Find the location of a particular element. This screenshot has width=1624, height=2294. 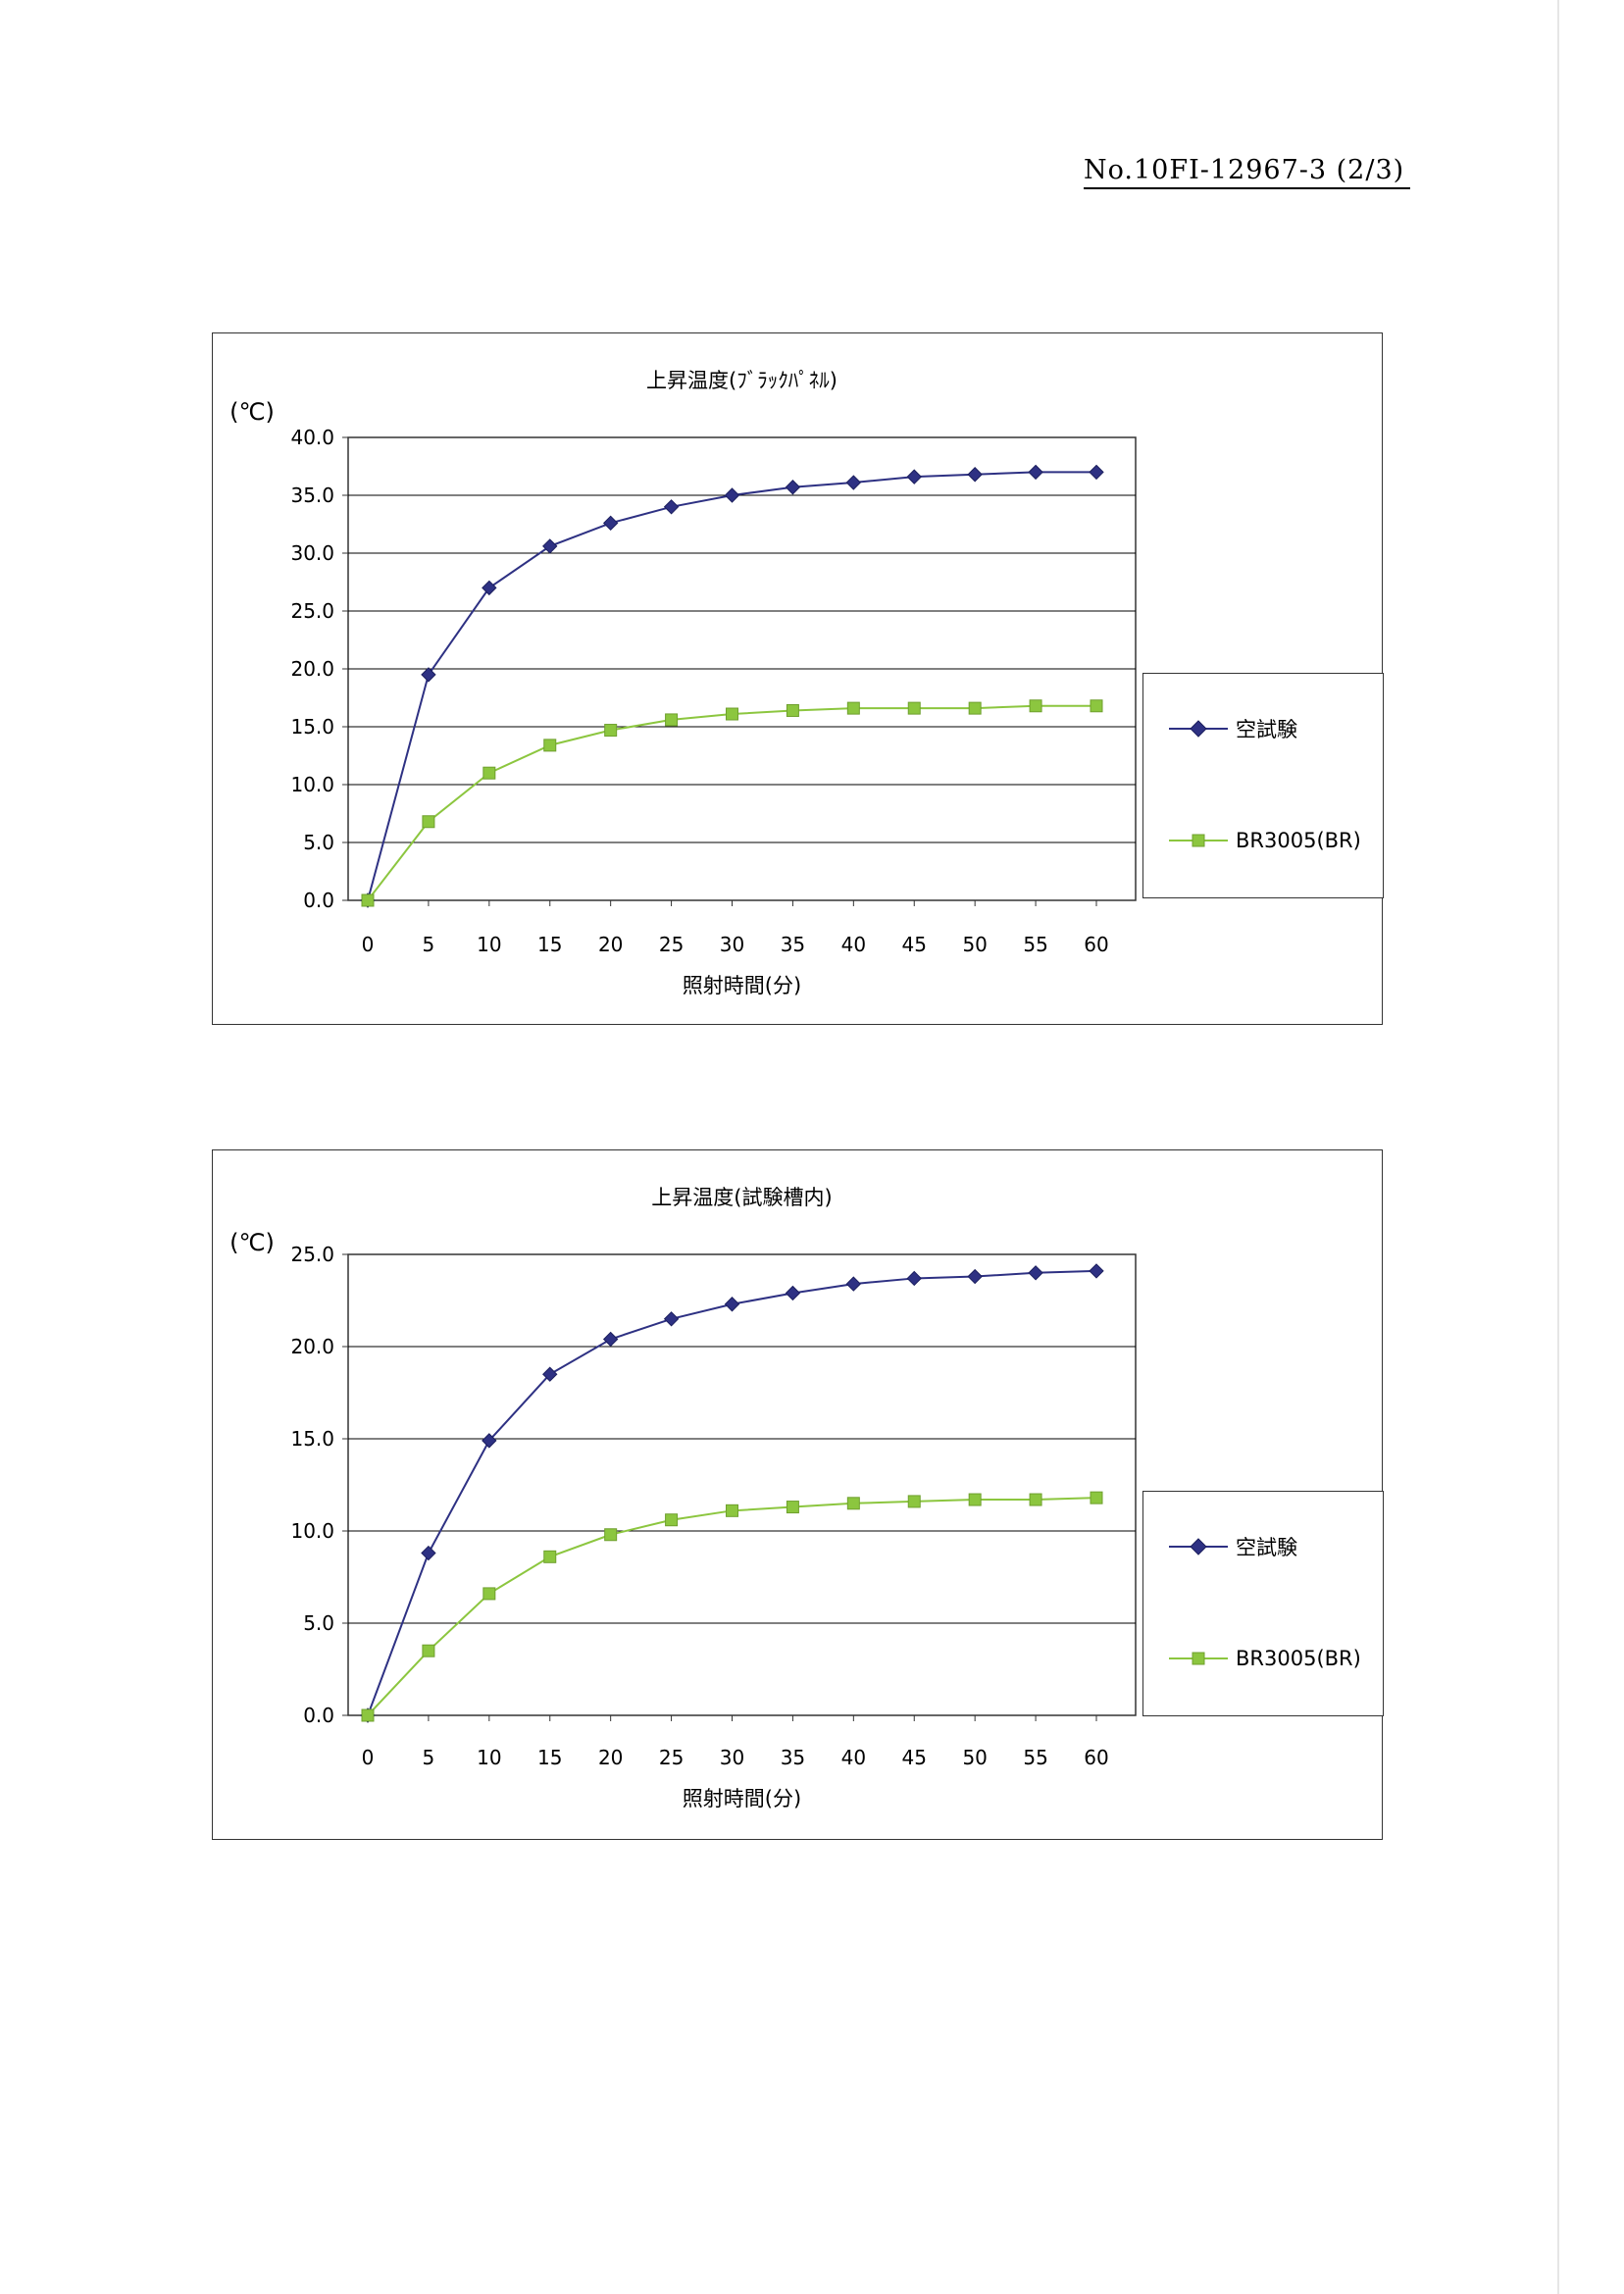

legend-label: 空試験 is located at coordinates (1266, 729).